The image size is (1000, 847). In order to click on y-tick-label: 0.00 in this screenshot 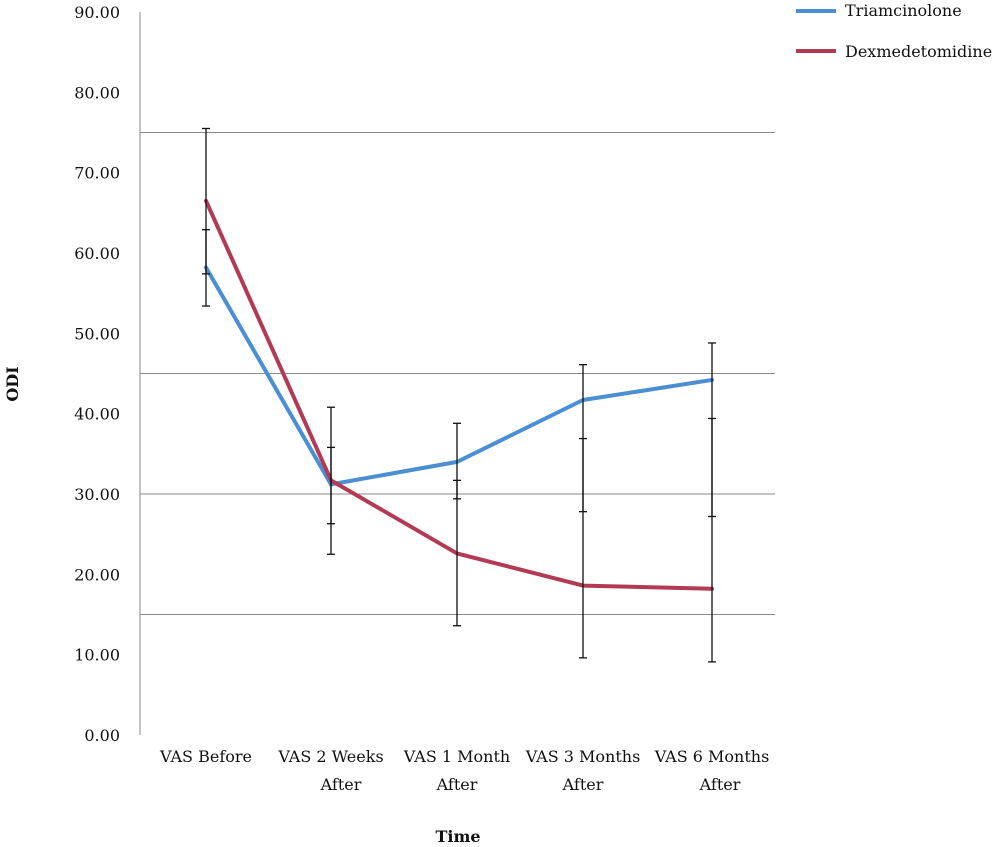, I will do `click(102, 735)`.